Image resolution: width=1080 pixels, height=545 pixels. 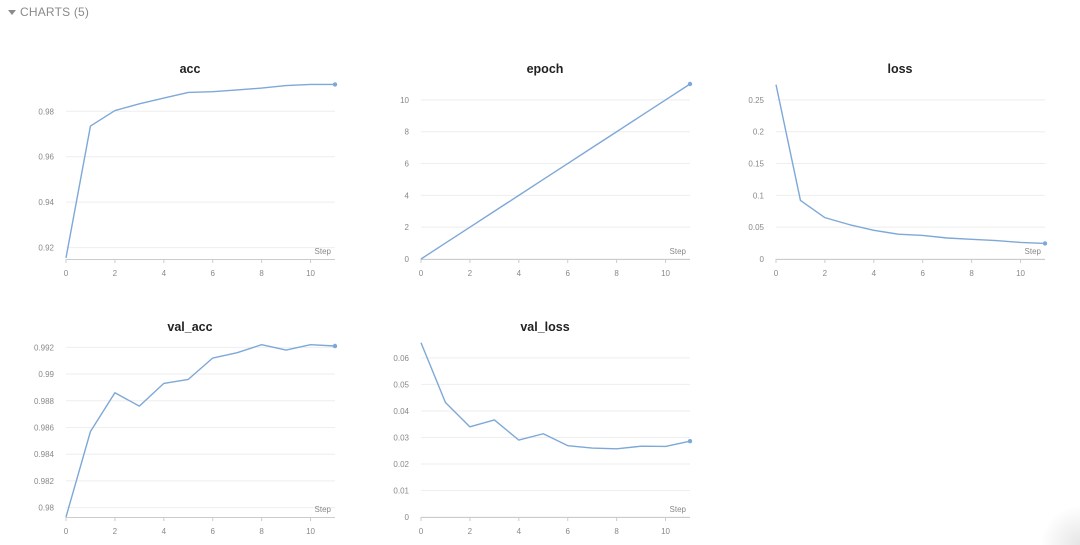 What do you see at coordinates (545, 69) in the screenshot?
I see `chart-title: epoch` at bounding box center [545, 69].